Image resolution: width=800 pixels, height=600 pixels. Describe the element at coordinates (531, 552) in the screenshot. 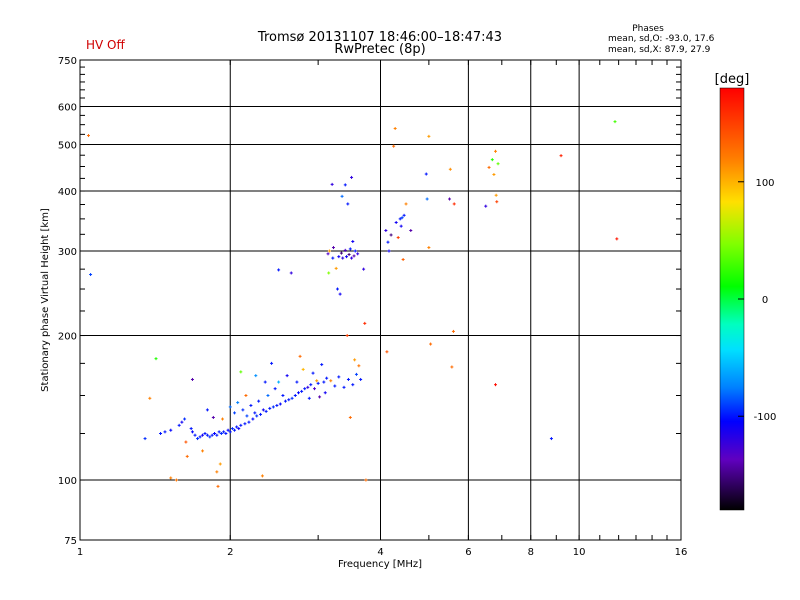

I see `x-tick-label: 8` at that location.